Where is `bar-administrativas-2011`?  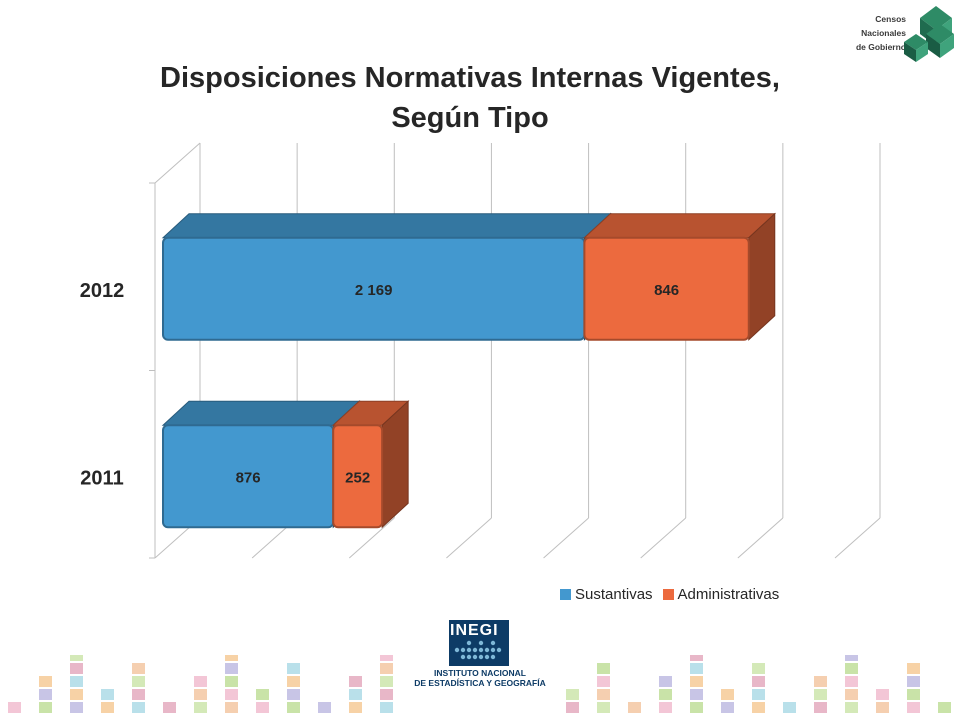
bar-administrativas-2011 is located at coordinates (358, 476).